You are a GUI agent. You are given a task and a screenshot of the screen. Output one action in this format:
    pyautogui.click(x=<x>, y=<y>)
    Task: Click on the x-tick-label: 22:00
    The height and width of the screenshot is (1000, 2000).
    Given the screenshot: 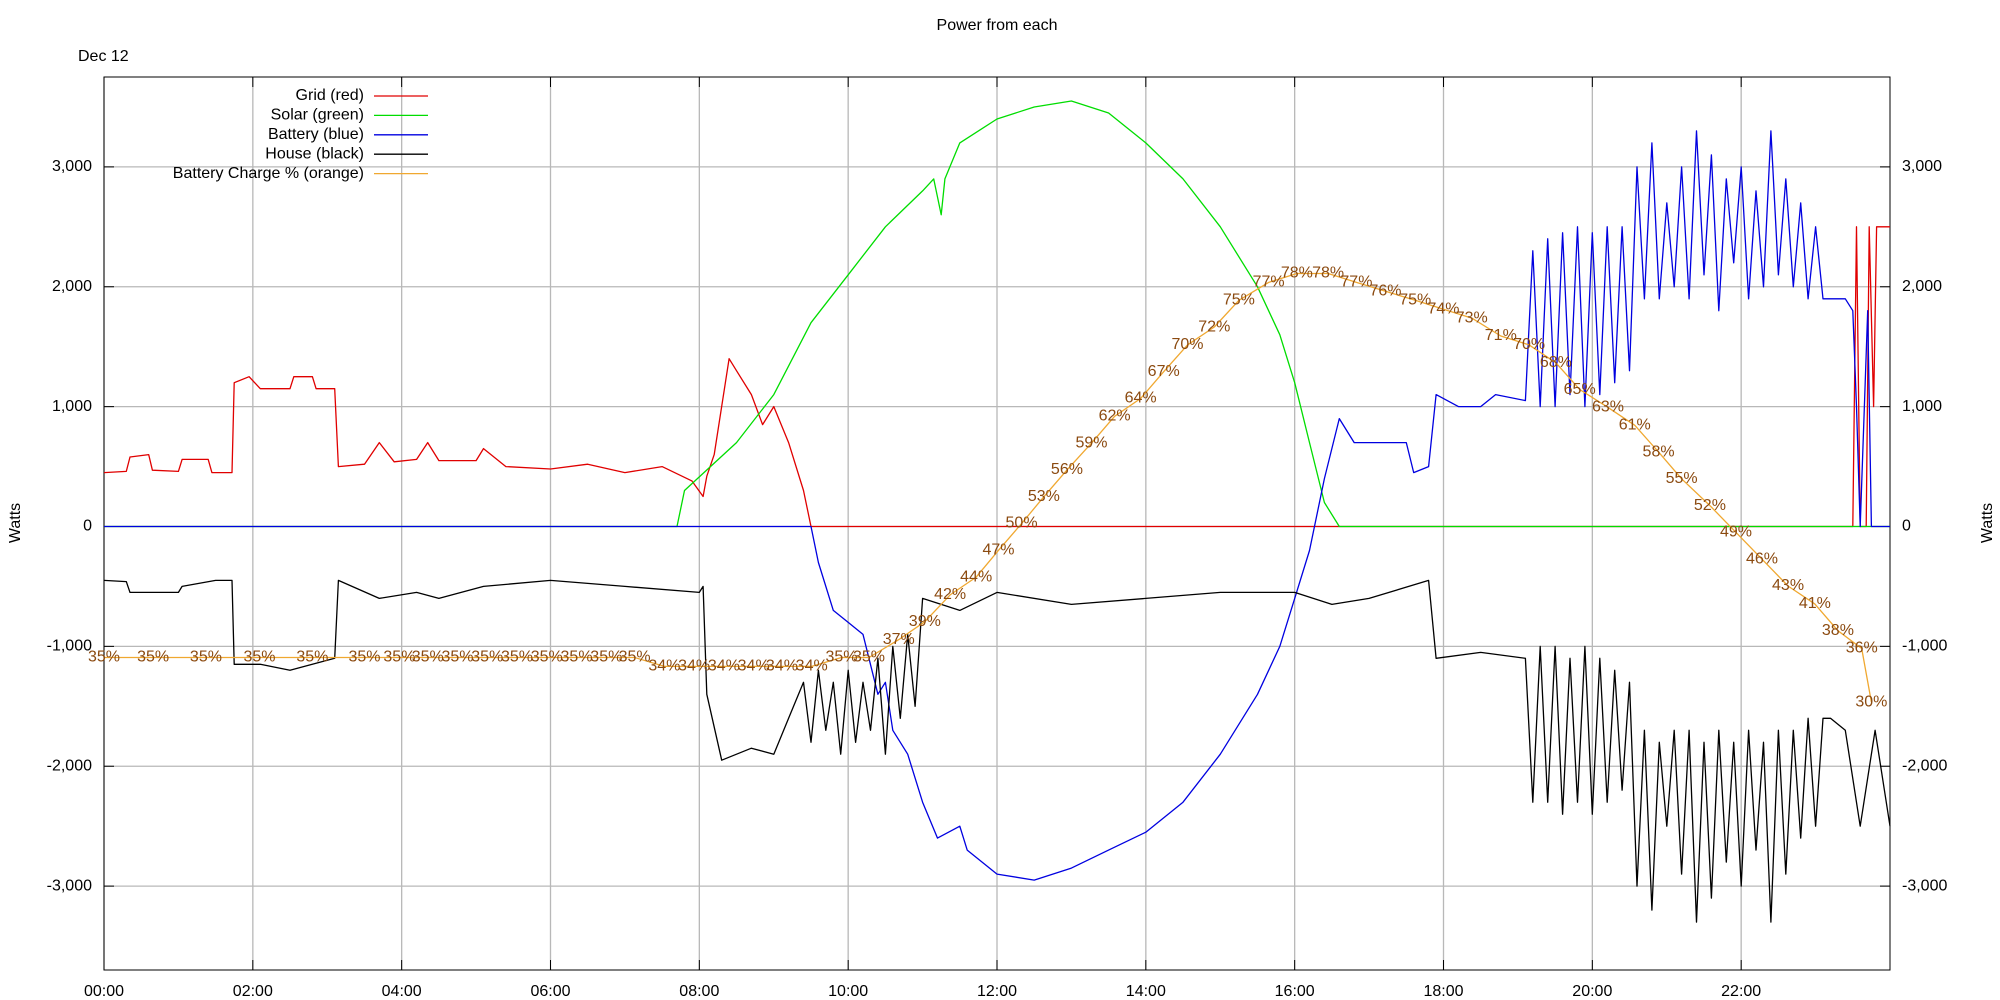 What is the action you would take?
    pyautogui.click(x=1741, y=991)
    